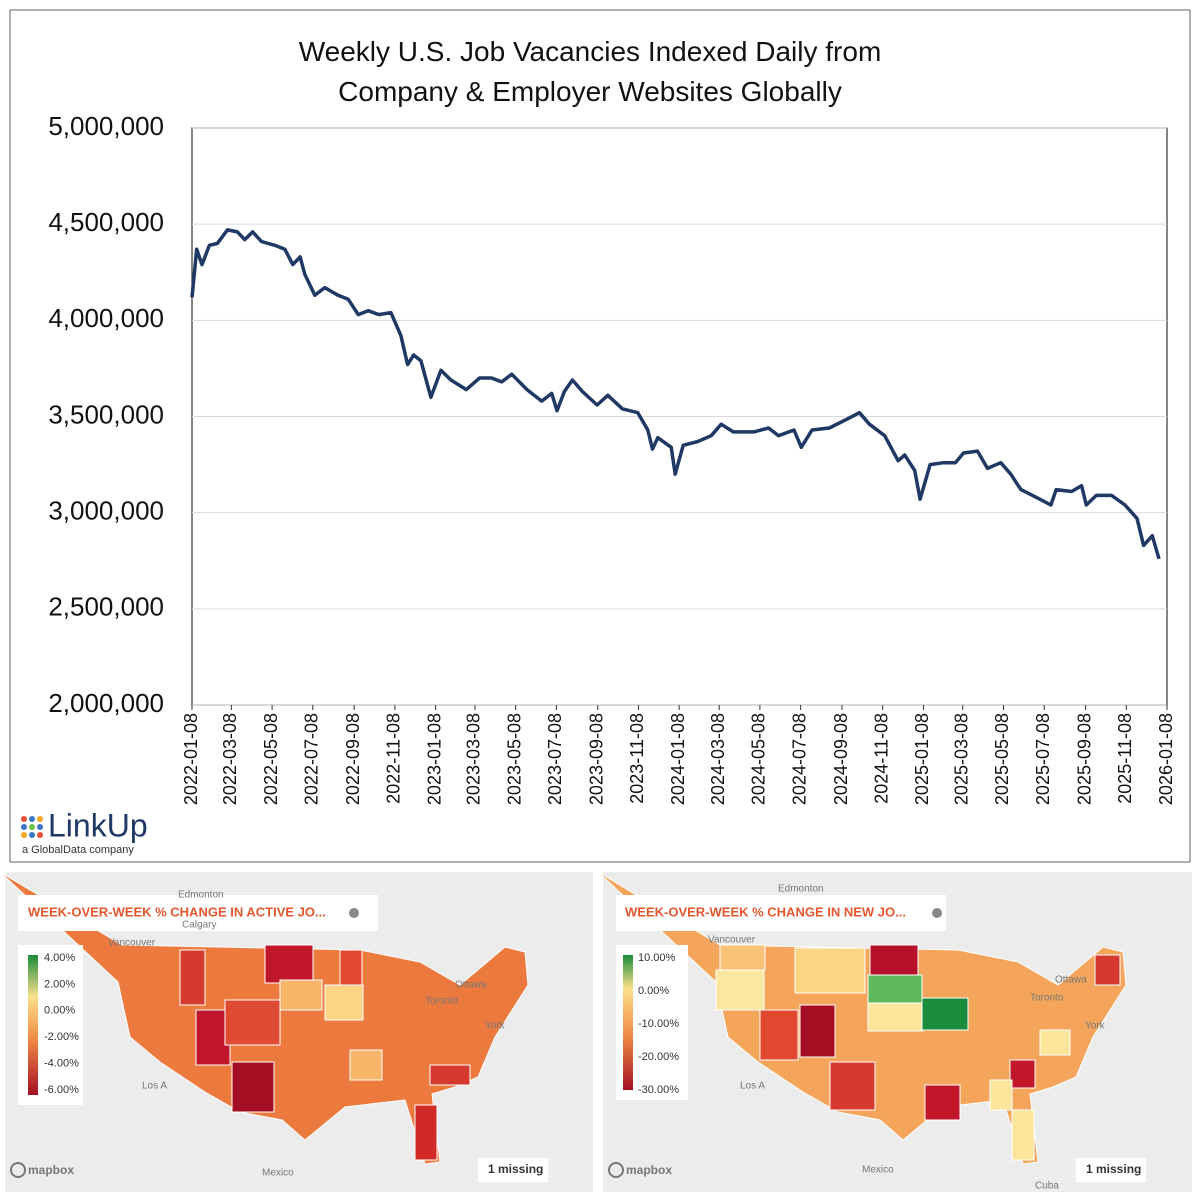 The image size is (1200, 1201). What do you see at coordinates (1125, 758) in the screenshot?
I see `x-tick-label: 2025-11-08` at bounding box center [1125, 758].